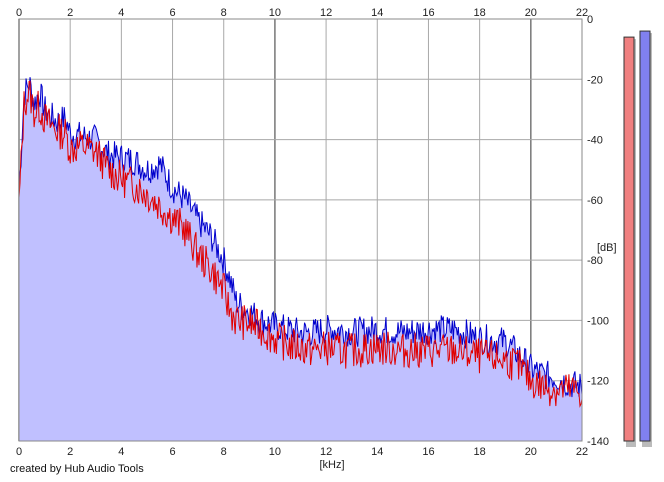 The image size is (664, 482). I want to click on x-tick-label-top: 14, so click(377, 13).